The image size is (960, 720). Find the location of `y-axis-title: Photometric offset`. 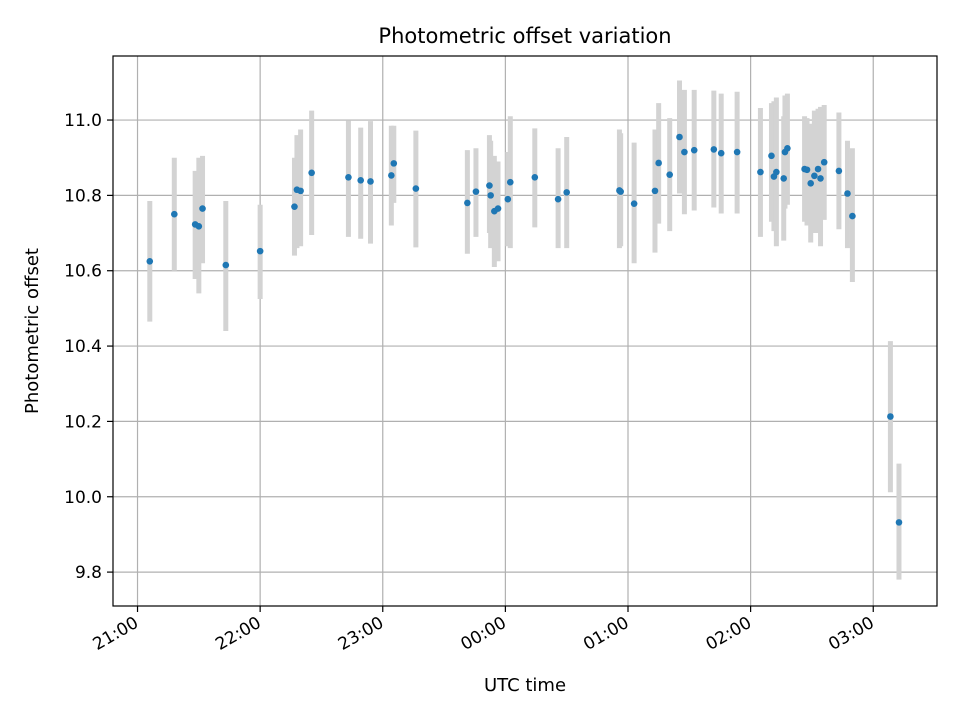

y-axis-title: Photometric offset is located at coordinates (32, 331).